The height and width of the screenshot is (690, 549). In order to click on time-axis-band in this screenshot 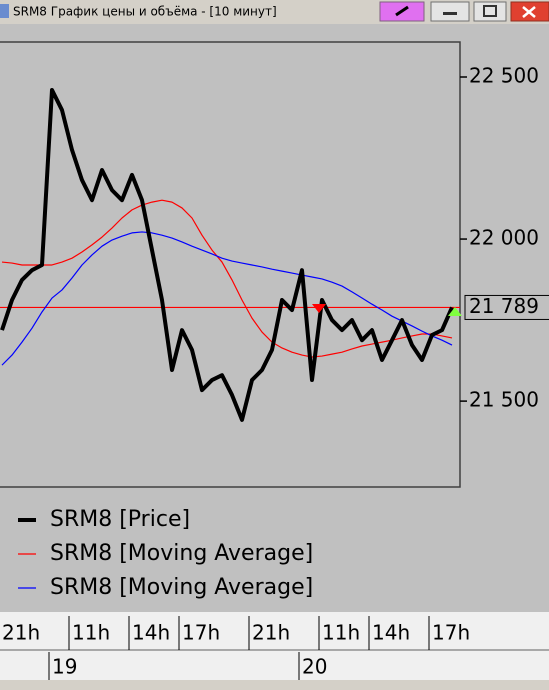, I will do `click(274, 646)`.